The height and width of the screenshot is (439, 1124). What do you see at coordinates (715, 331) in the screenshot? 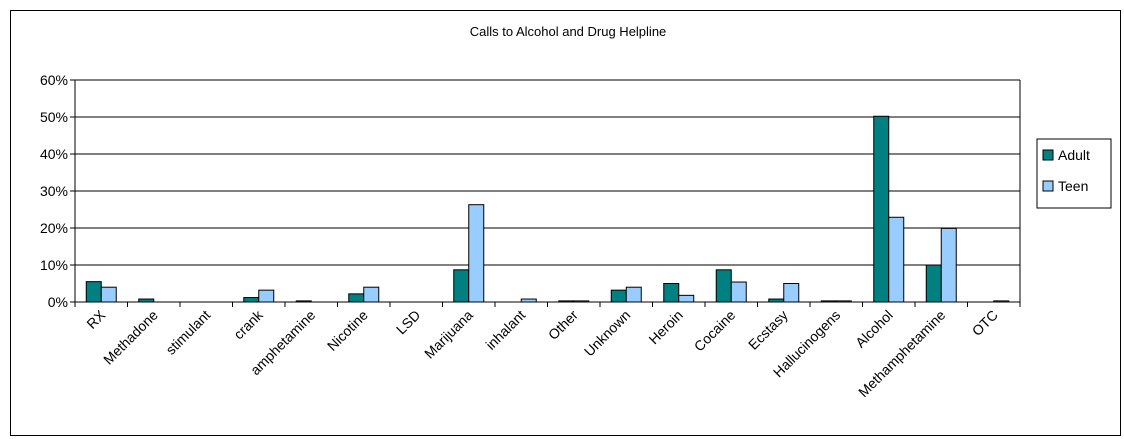
I see `x-tick-label: Cocaine` at bounding box center [715, 331].